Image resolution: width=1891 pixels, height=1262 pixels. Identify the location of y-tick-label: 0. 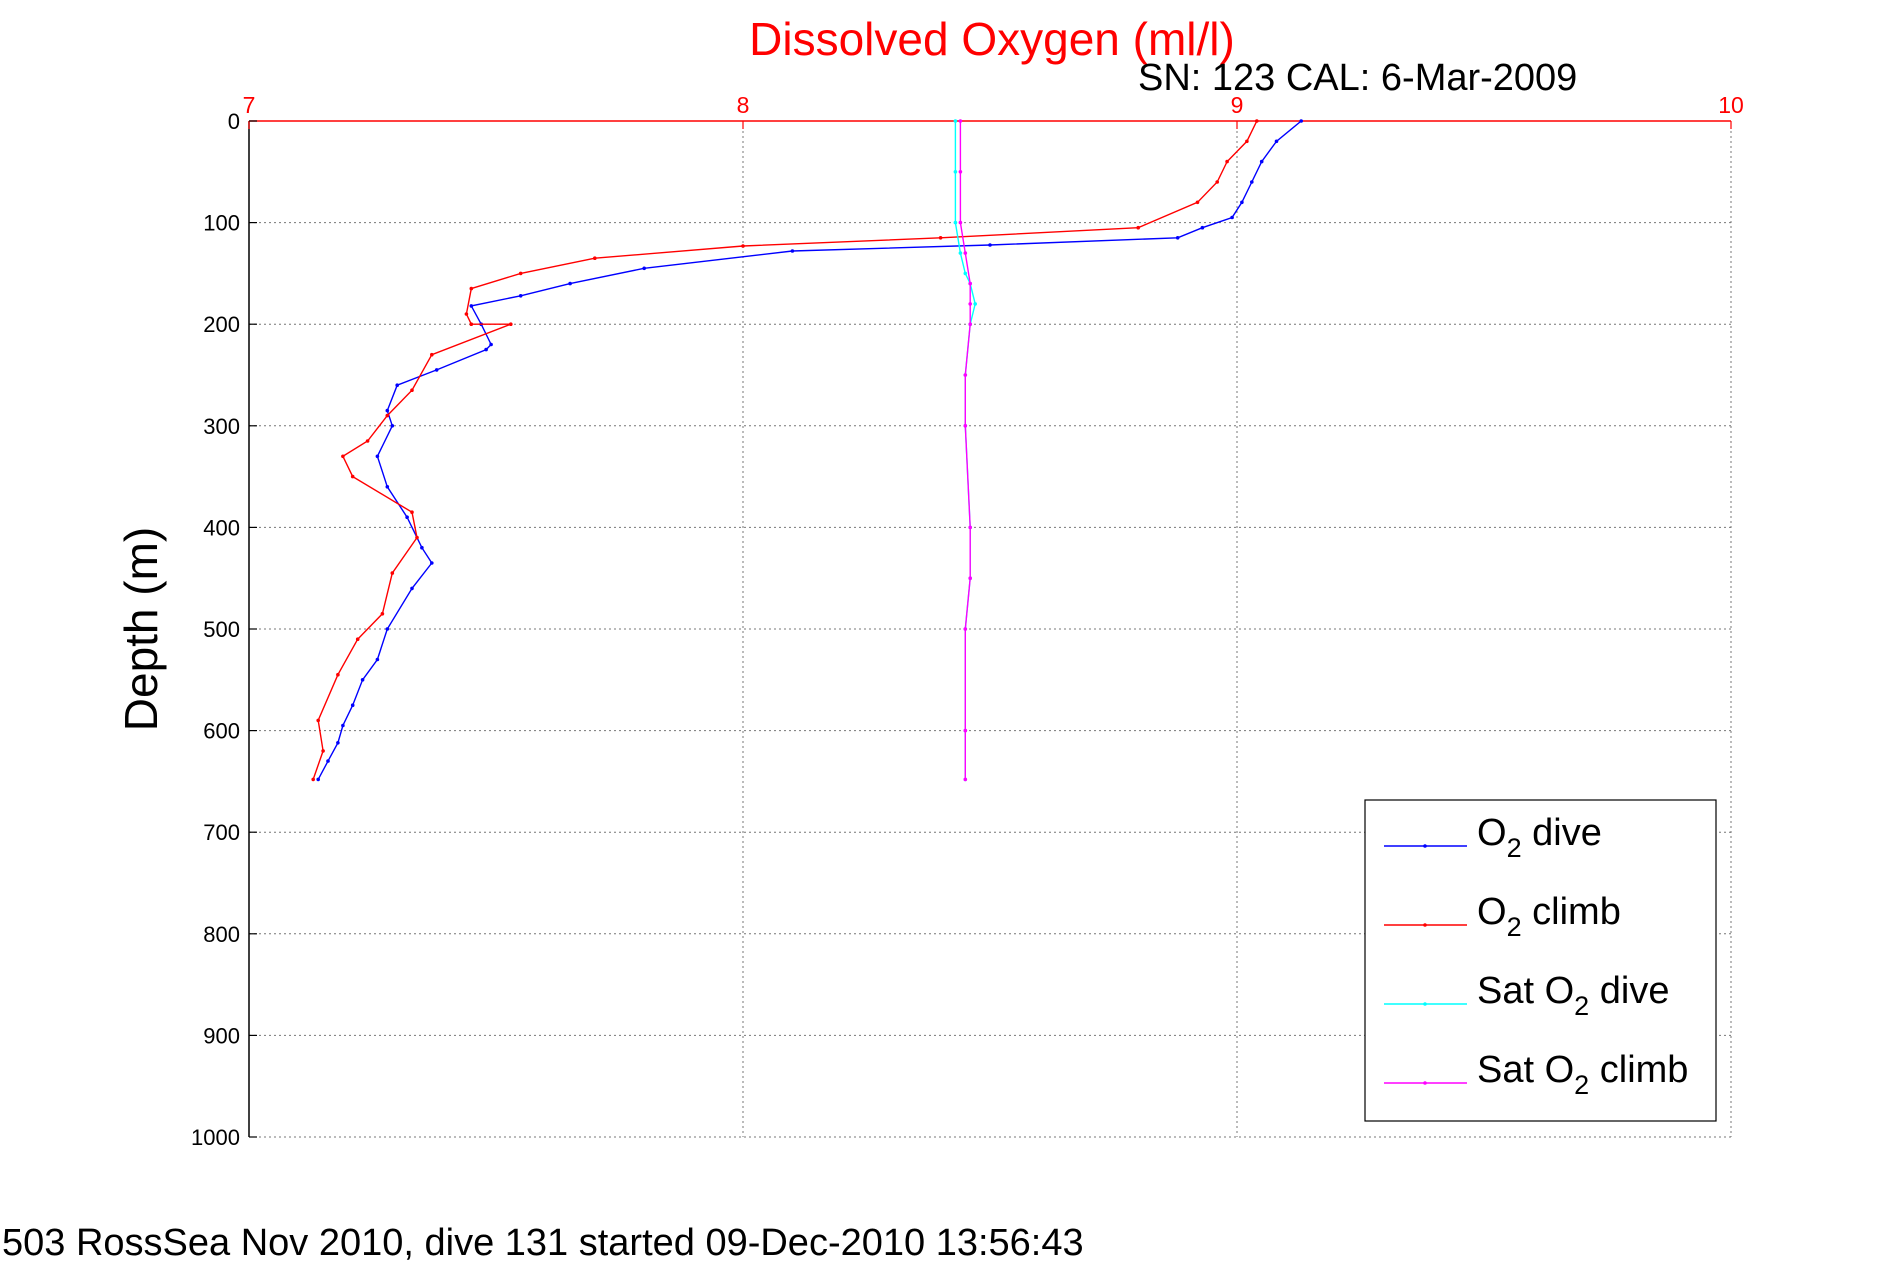
(234, 121).